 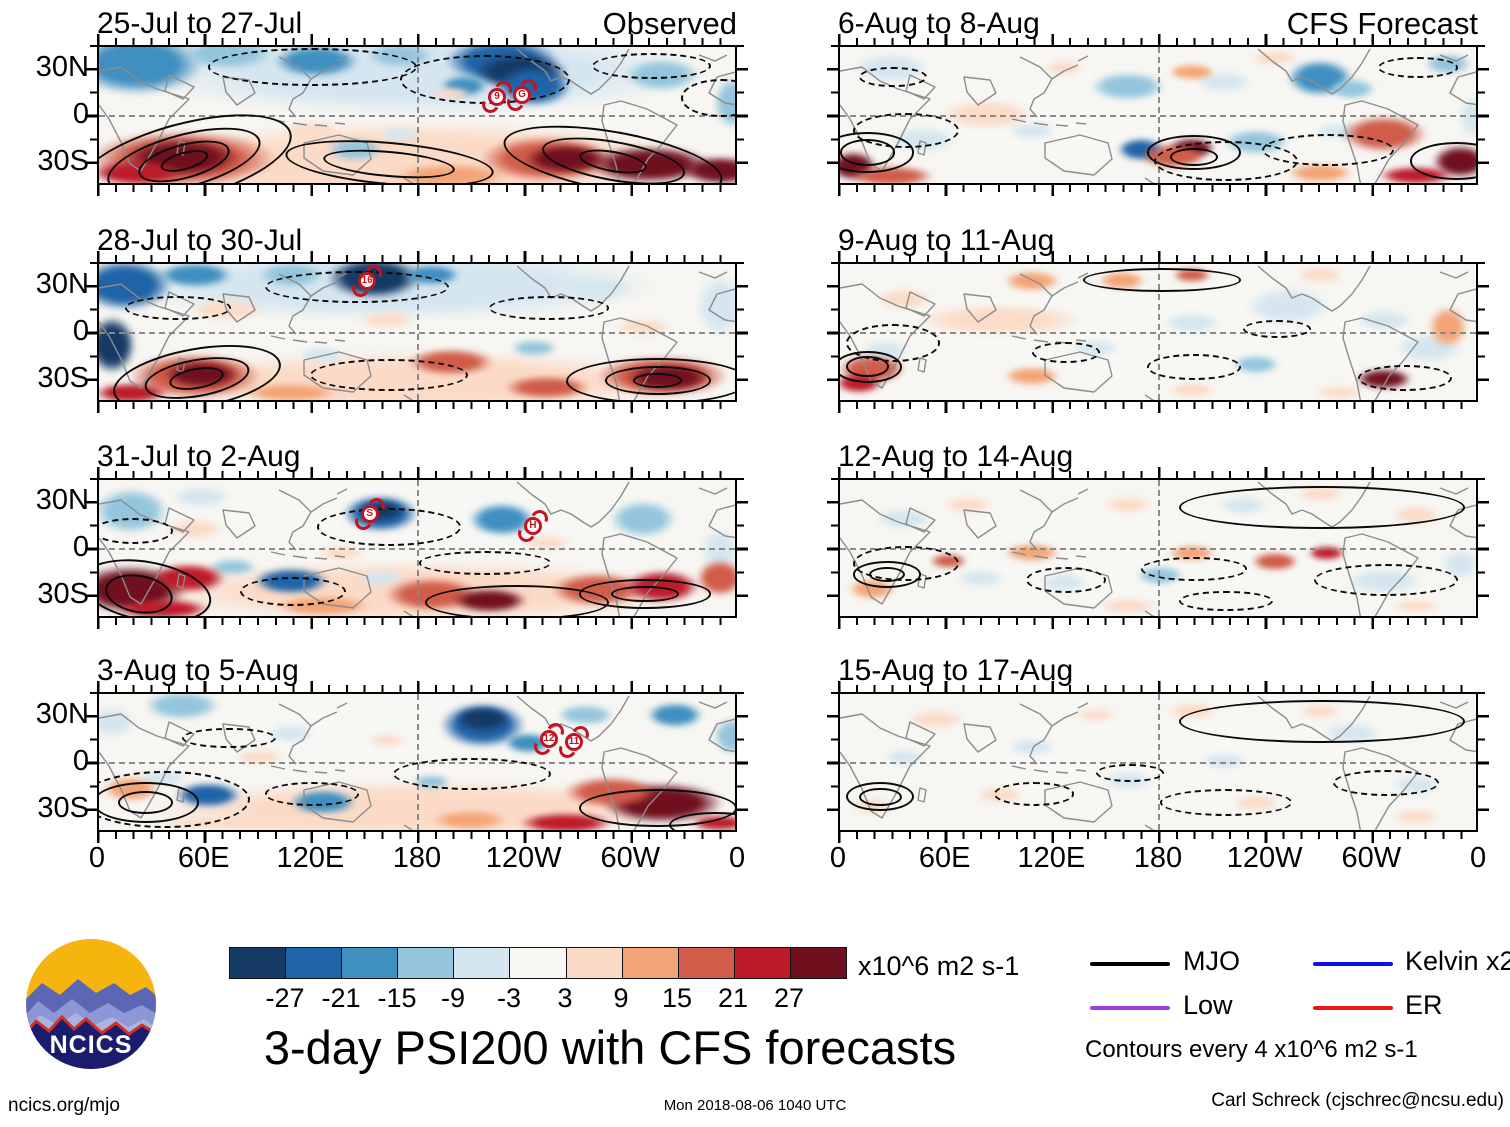 I want to click on ncics-logo: NCICS, so click(x=91, y=1004).